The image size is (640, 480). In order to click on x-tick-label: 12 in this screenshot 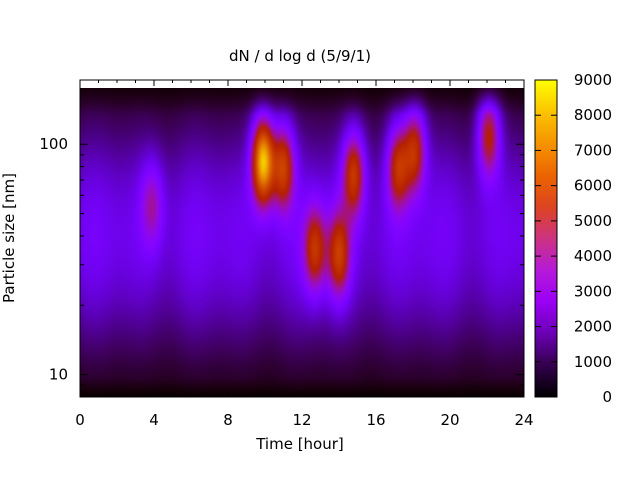, I will do `click(301, 420)`.